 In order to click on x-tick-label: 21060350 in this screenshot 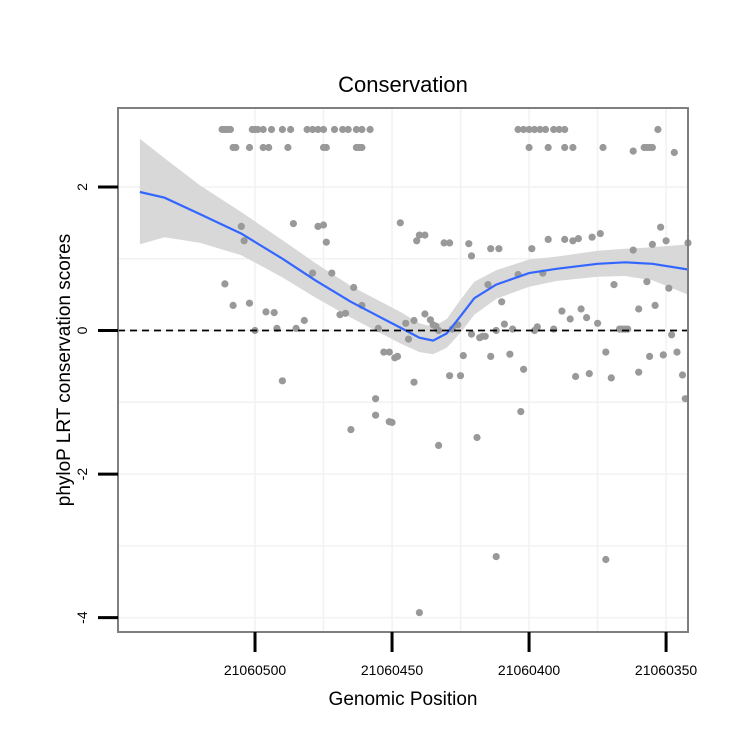, I will do `click(666, 670)`.